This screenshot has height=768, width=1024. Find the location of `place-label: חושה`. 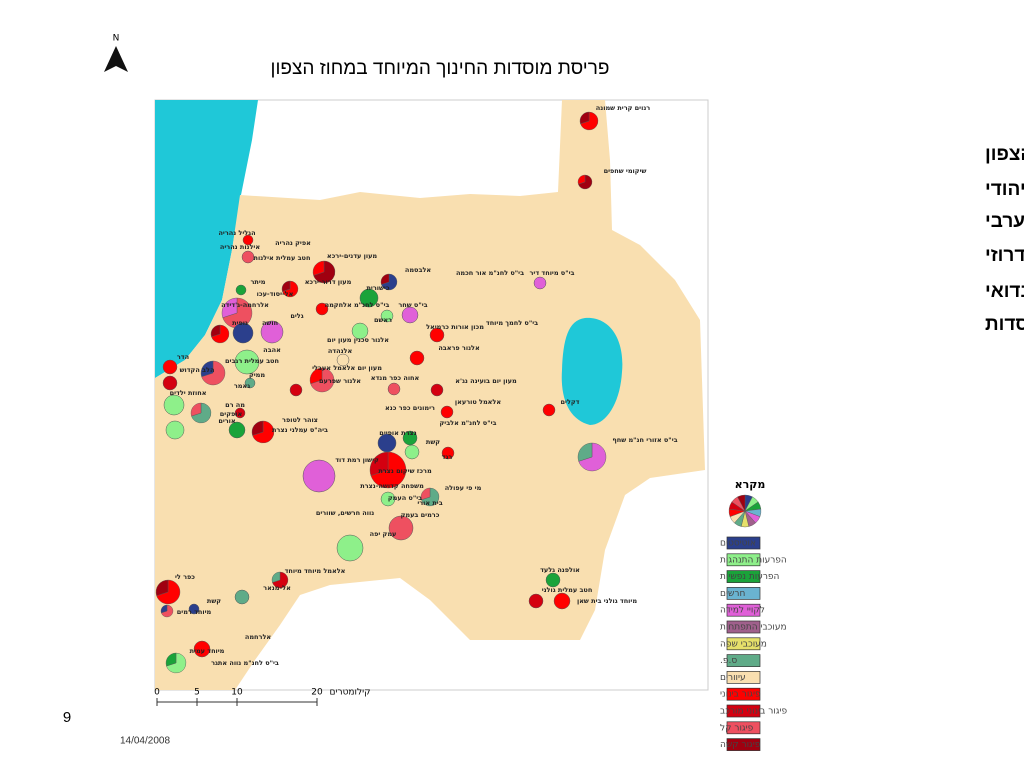

place-label: חושה is located at coordinates (270, 323).